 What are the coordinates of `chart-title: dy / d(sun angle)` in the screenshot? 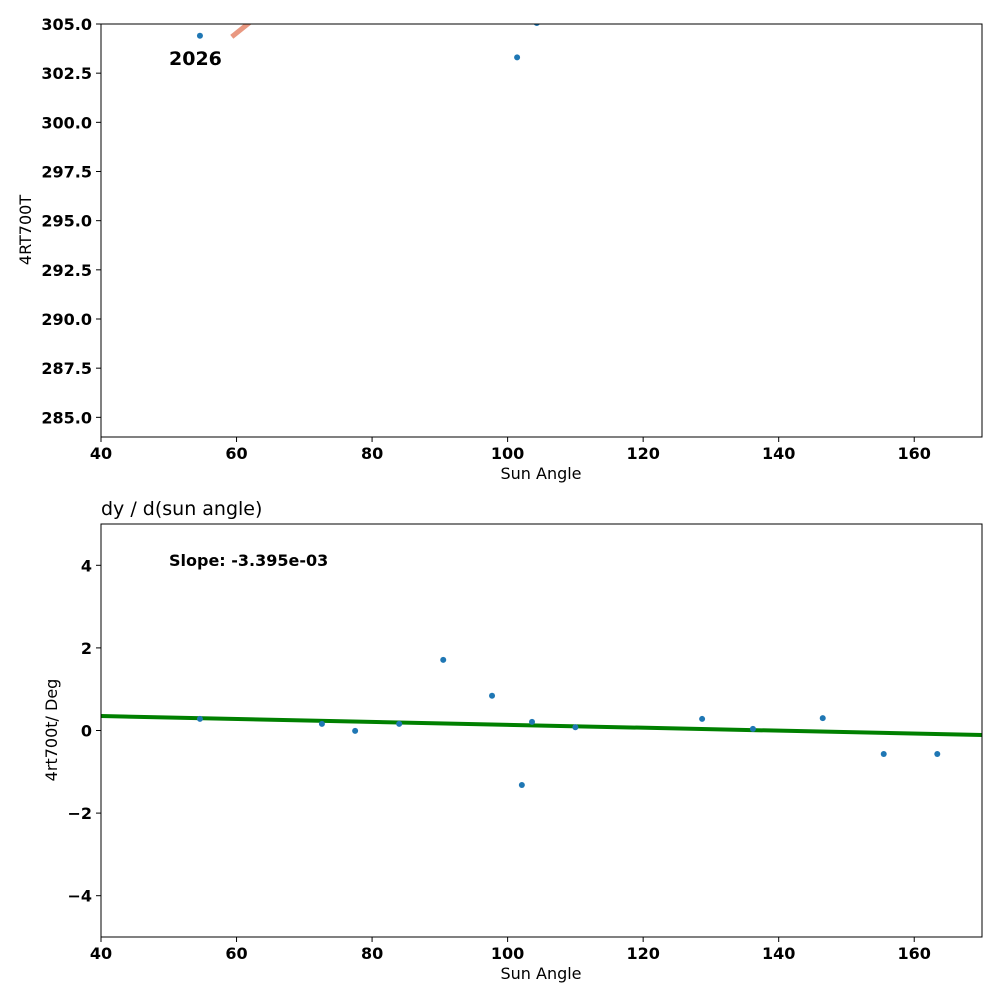 It's located at (181, 509).